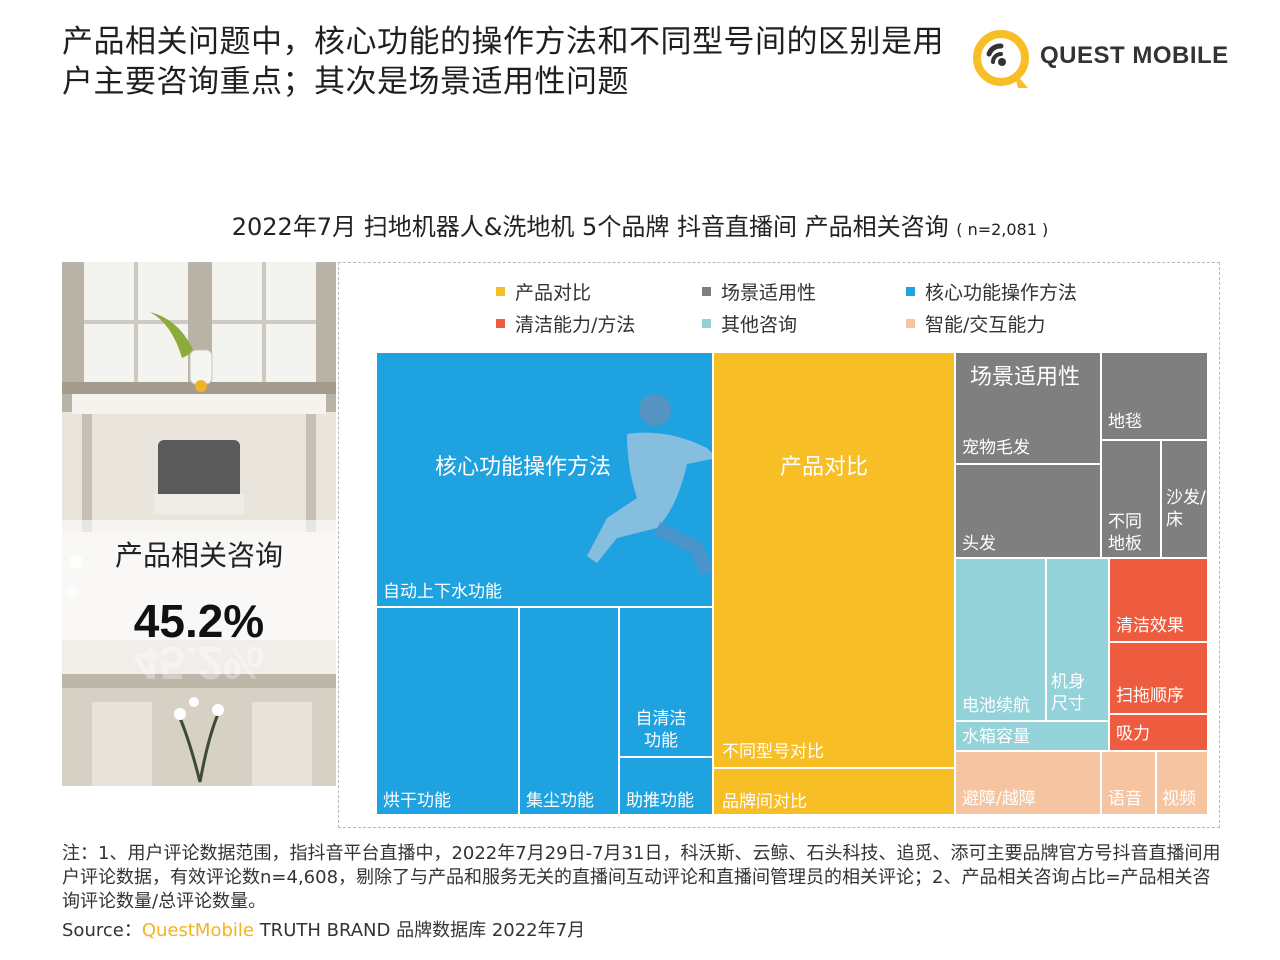 The height and width of the screenshot is (960, 1280). What do you see at coordinates (1032, 736) in the screenshot?
I see `treemap-cell-water-tank: 水箱容量` at bounding box center [1032, 736].